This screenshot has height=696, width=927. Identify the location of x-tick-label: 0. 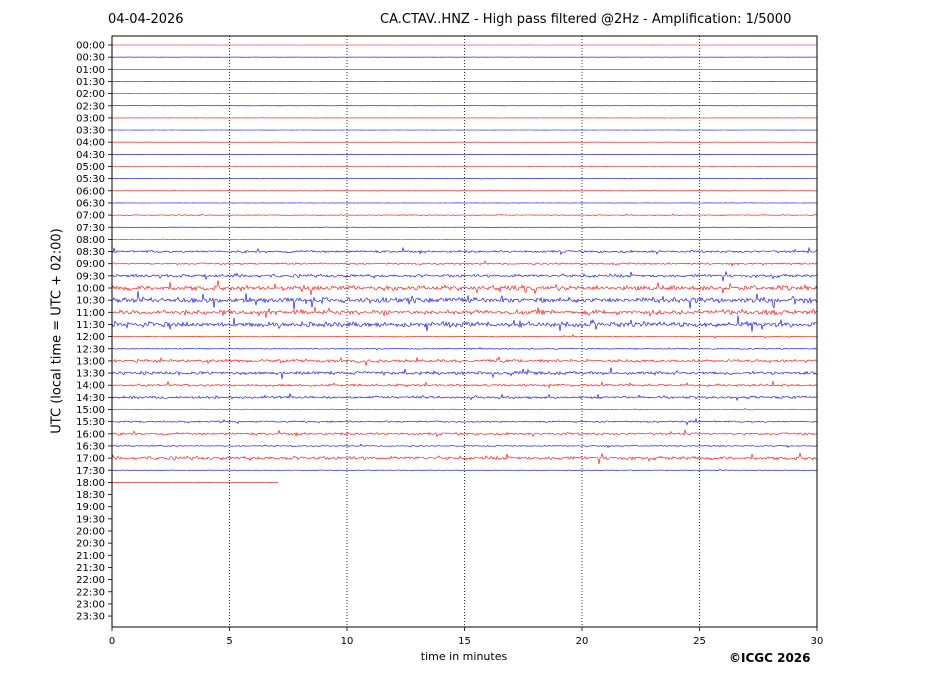
(112, 641).